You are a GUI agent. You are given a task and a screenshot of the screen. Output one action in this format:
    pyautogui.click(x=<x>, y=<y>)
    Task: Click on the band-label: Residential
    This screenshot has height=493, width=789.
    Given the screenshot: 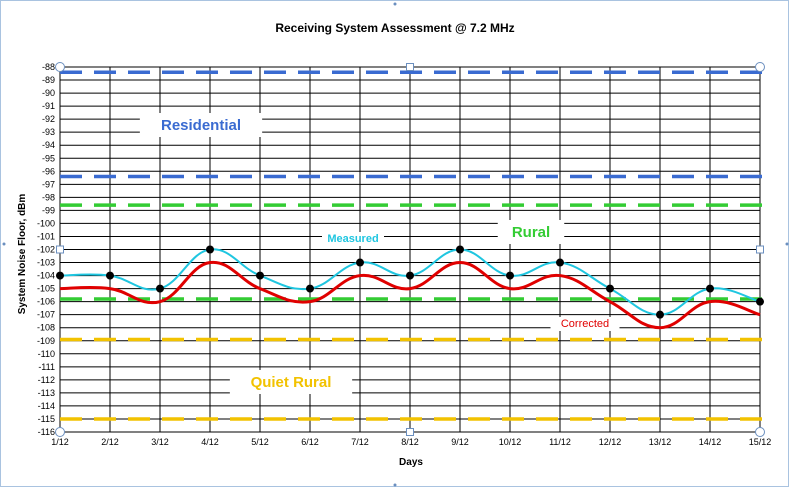 What is the action you would take?
    pyautogui.click(x=201, y=125)
    